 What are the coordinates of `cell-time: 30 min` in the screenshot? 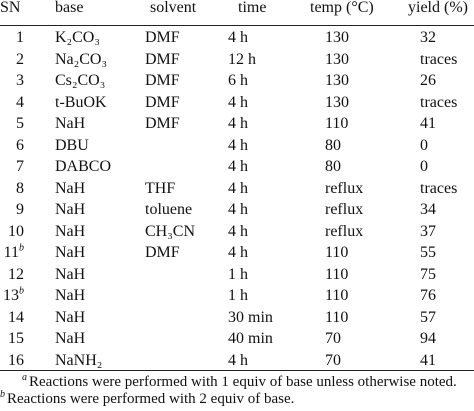 It's located at (250, 317).